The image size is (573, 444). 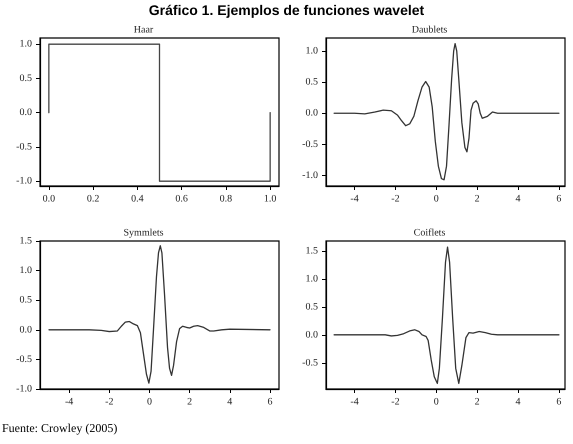 I want to click on chart-title: Haar, so click(x=144, y=30).